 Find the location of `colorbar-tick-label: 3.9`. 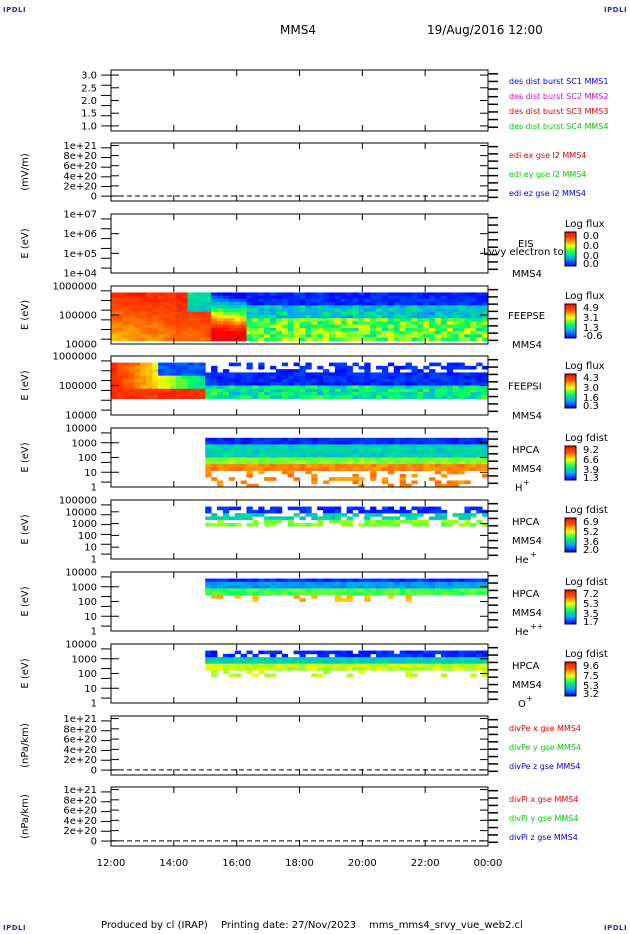

colorbar-tick-label: 3.9 is located at coordinates (591, 470).